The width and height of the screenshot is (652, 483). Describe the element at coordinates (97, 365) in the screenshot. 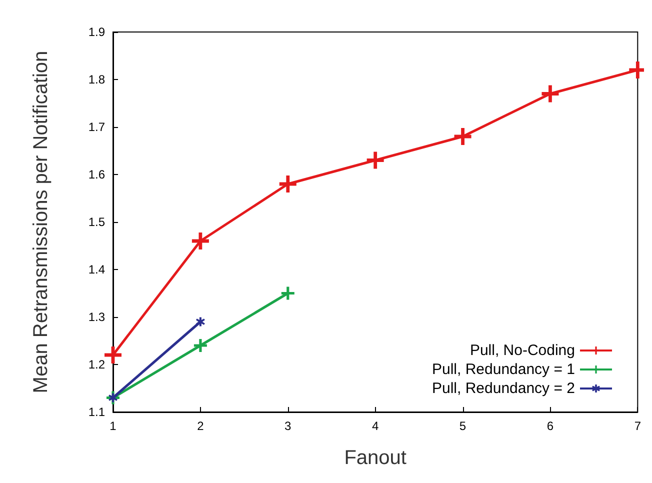

I see `y-tick-label: 1.2` at that location.